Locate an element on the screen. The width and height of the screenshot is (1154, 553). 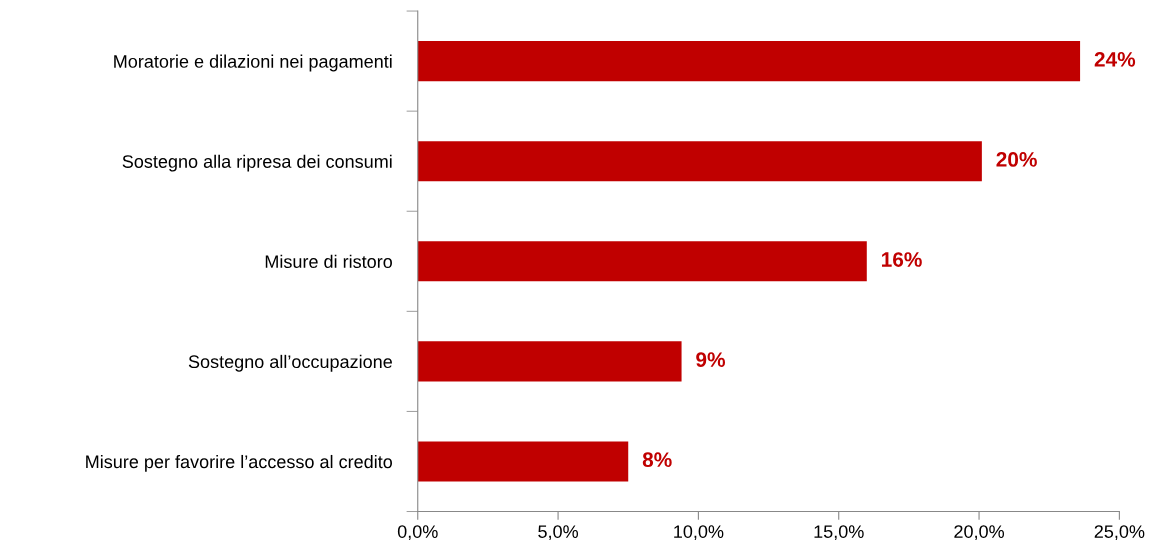
y-tick-label: Misure di ristoro is located at coordinates (328, 261).